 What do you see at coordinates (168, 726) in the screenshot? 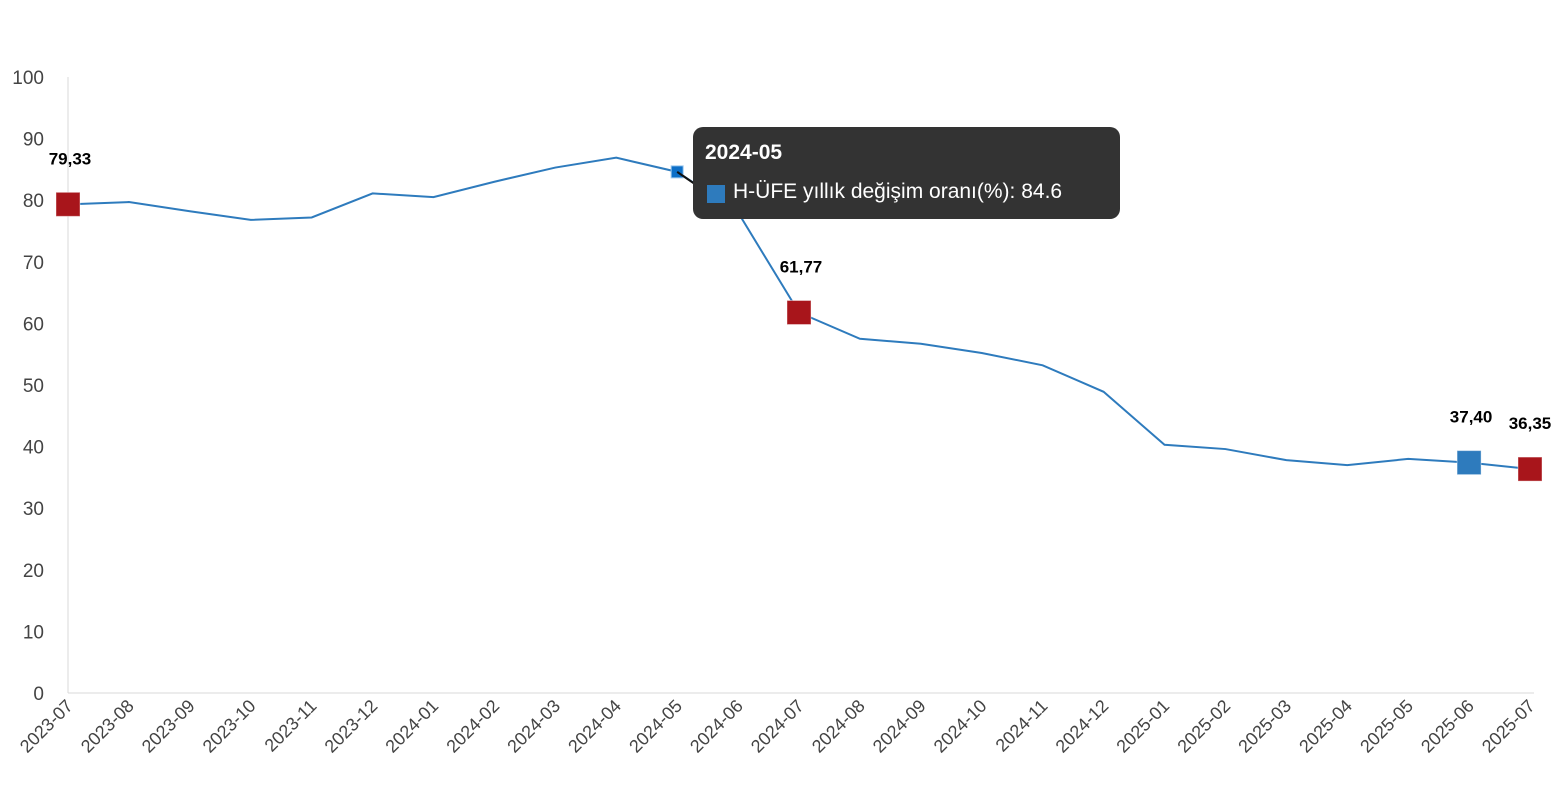
I see `x-tick-label: 2023-09` at bounding box center [168, 726].